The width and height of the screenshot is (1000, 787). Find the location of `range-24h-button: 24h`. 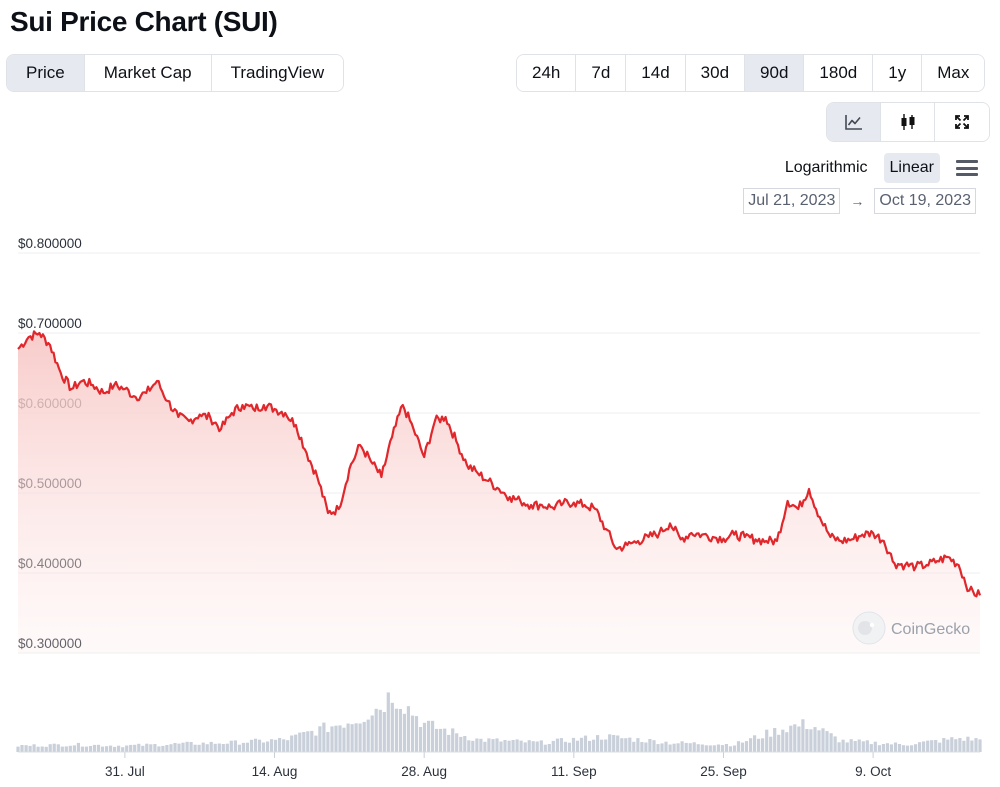

range-24h-button: 24h is located at coordinates (547, 73).